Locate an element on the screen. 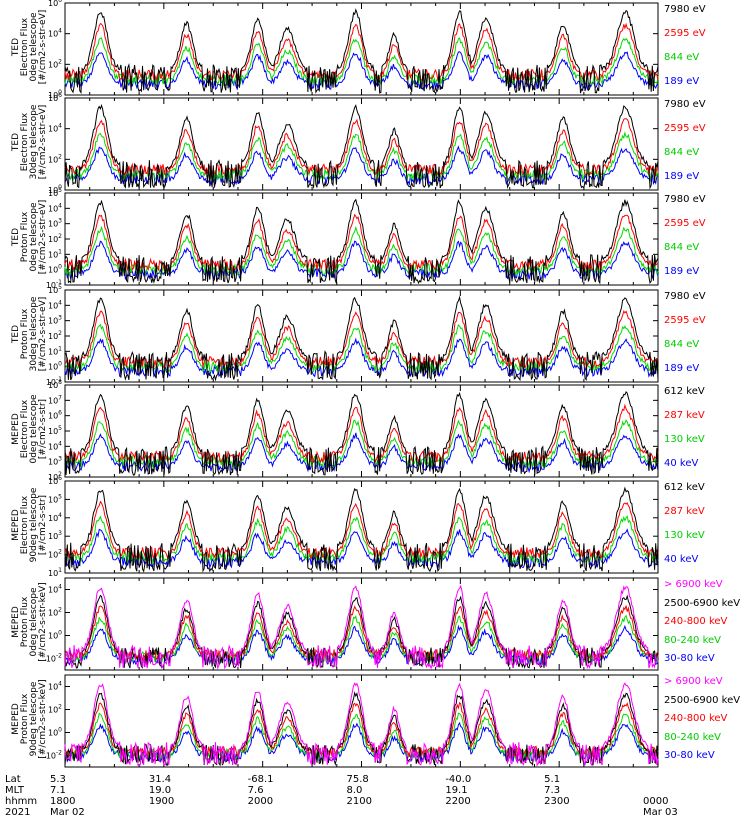 This screenshot has height=818, width=750. panel-frame is located at coordinates (361, 239).